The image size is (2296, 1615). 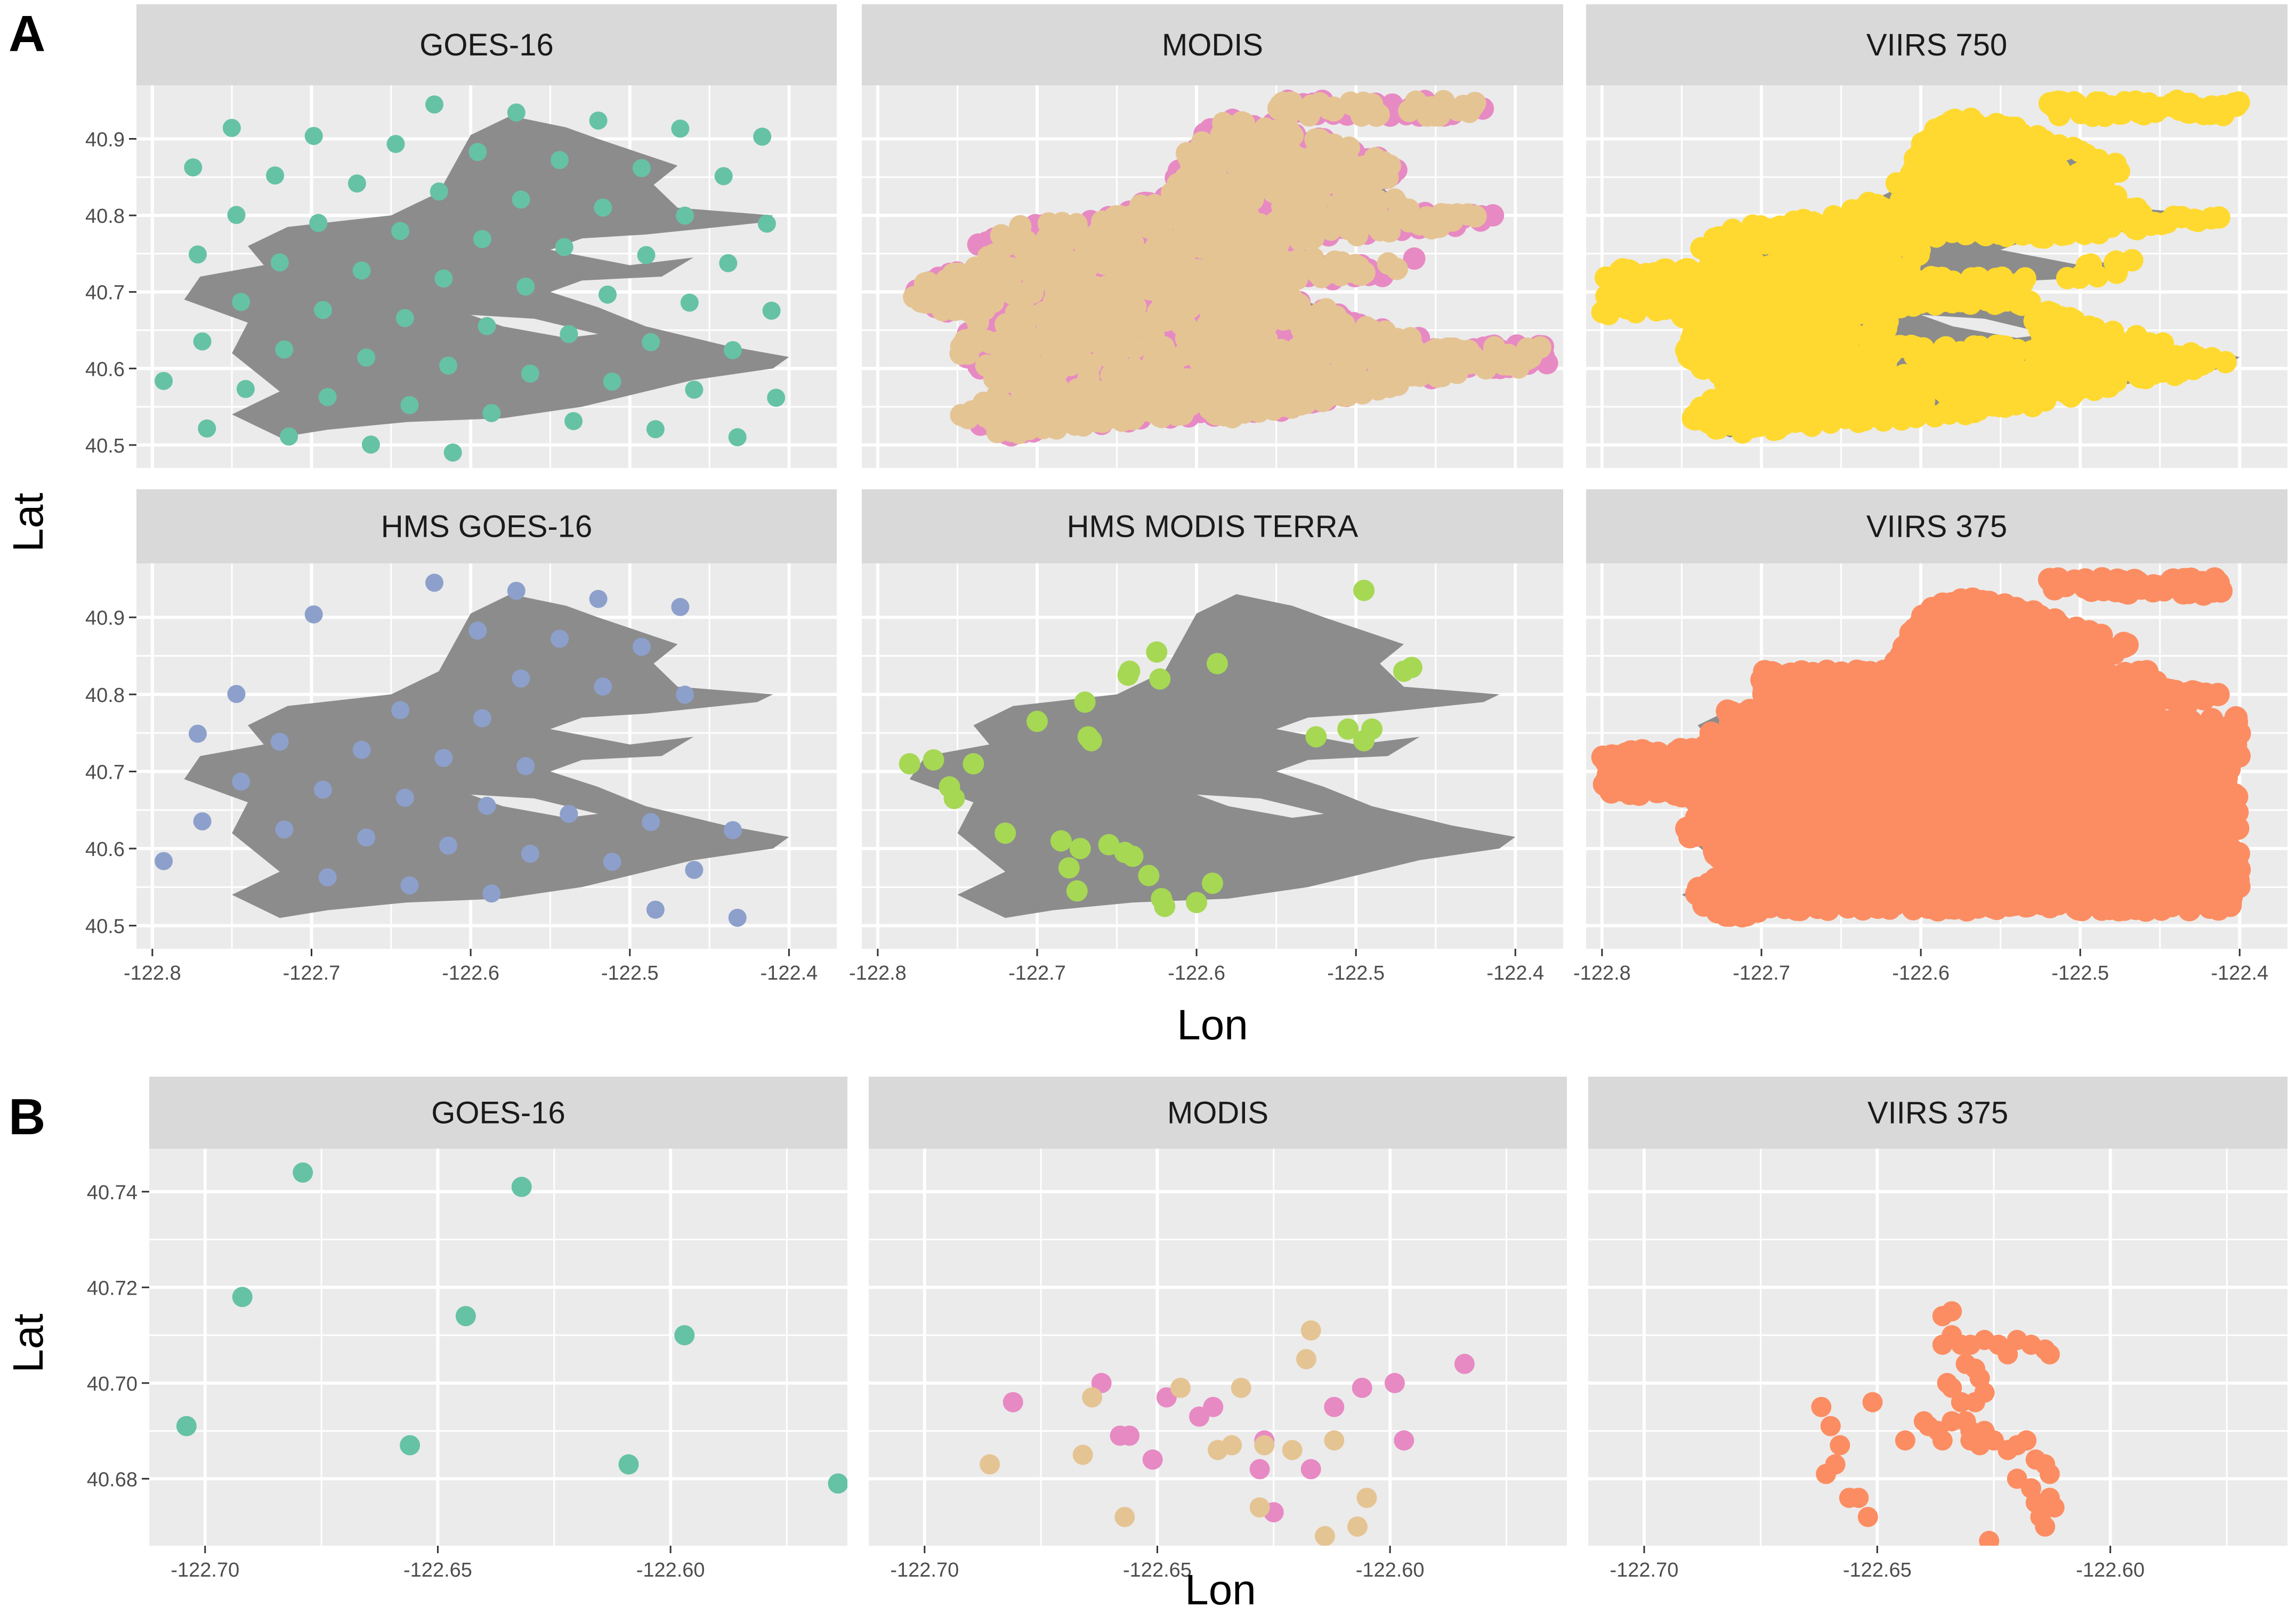 What do you see at coordinates (105, 140) in the screenshot?
I see `a-y-tick-label: 40.9` at bounding box center [105, 140].